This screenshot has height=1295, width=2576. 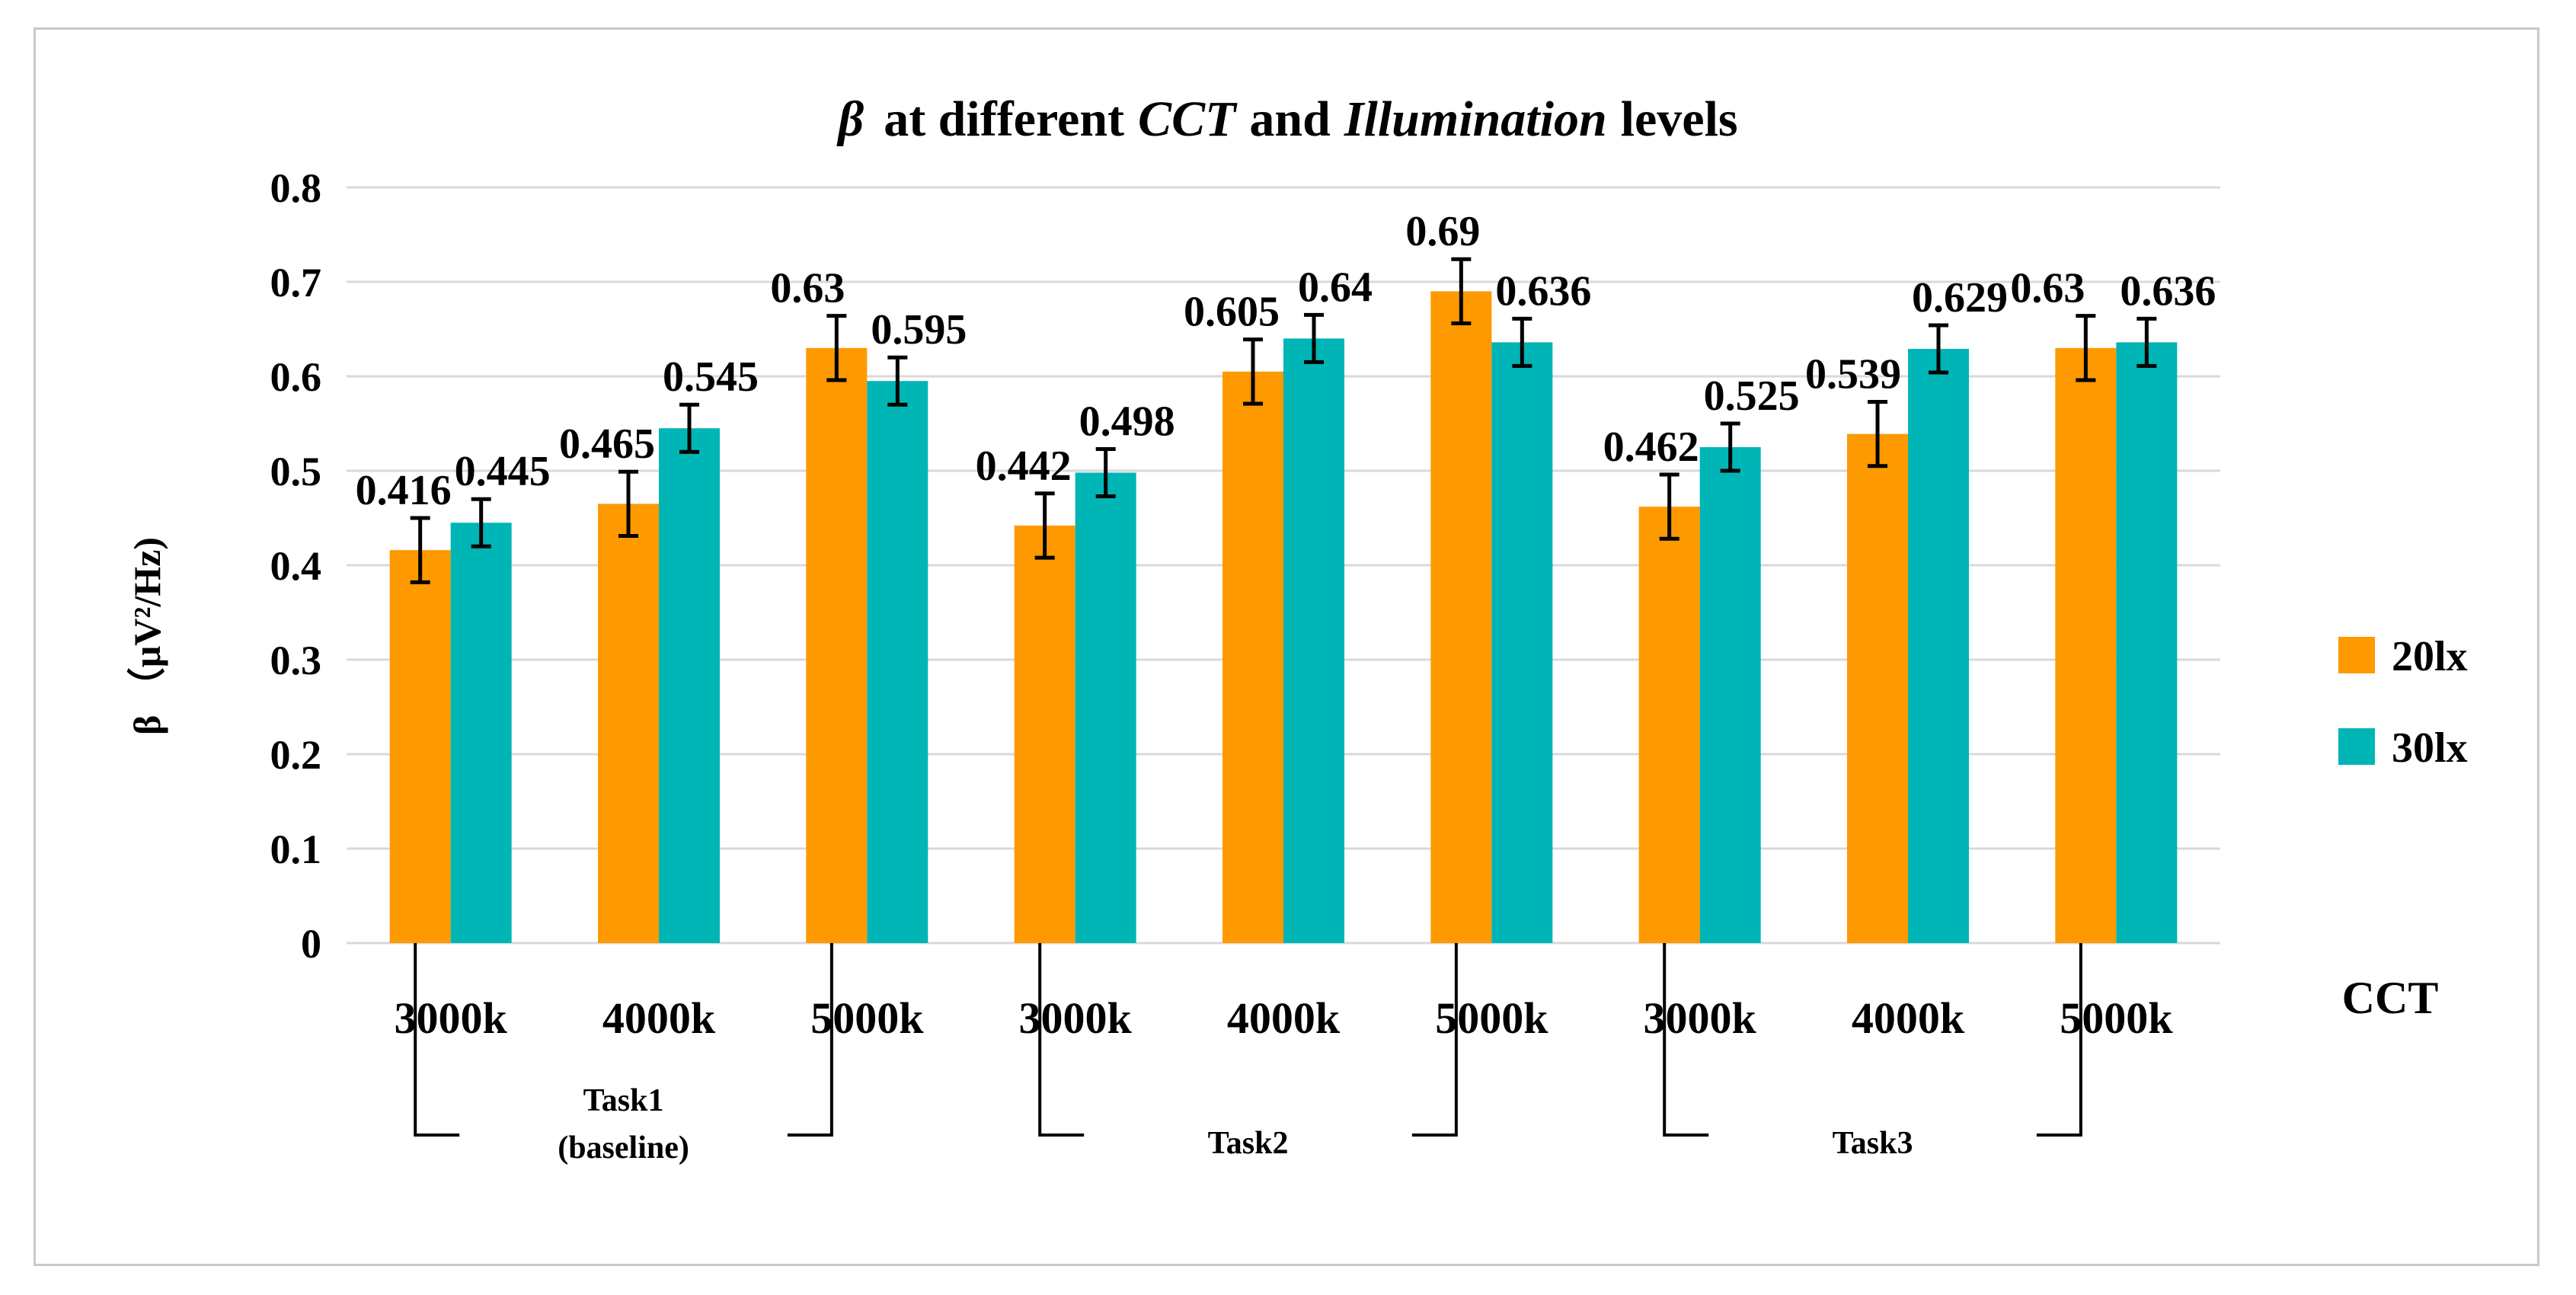 I want to click on x-axis-label: CCT, so click(x=2390, y=998).